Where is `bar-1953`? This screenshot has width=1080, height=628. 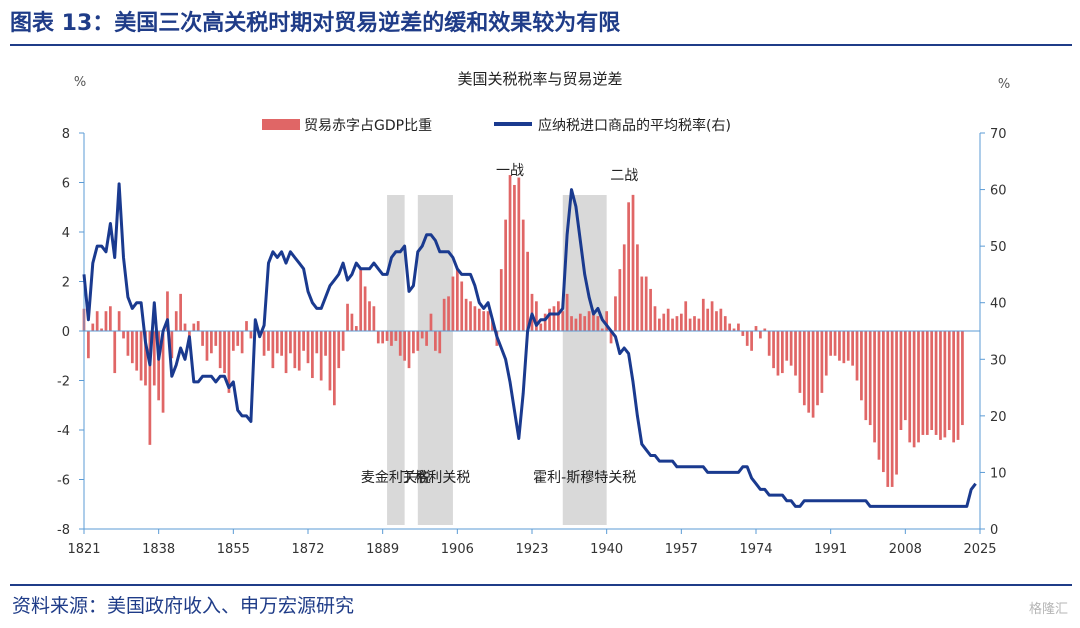 bar-1953 is located at coordinates (664, 322).